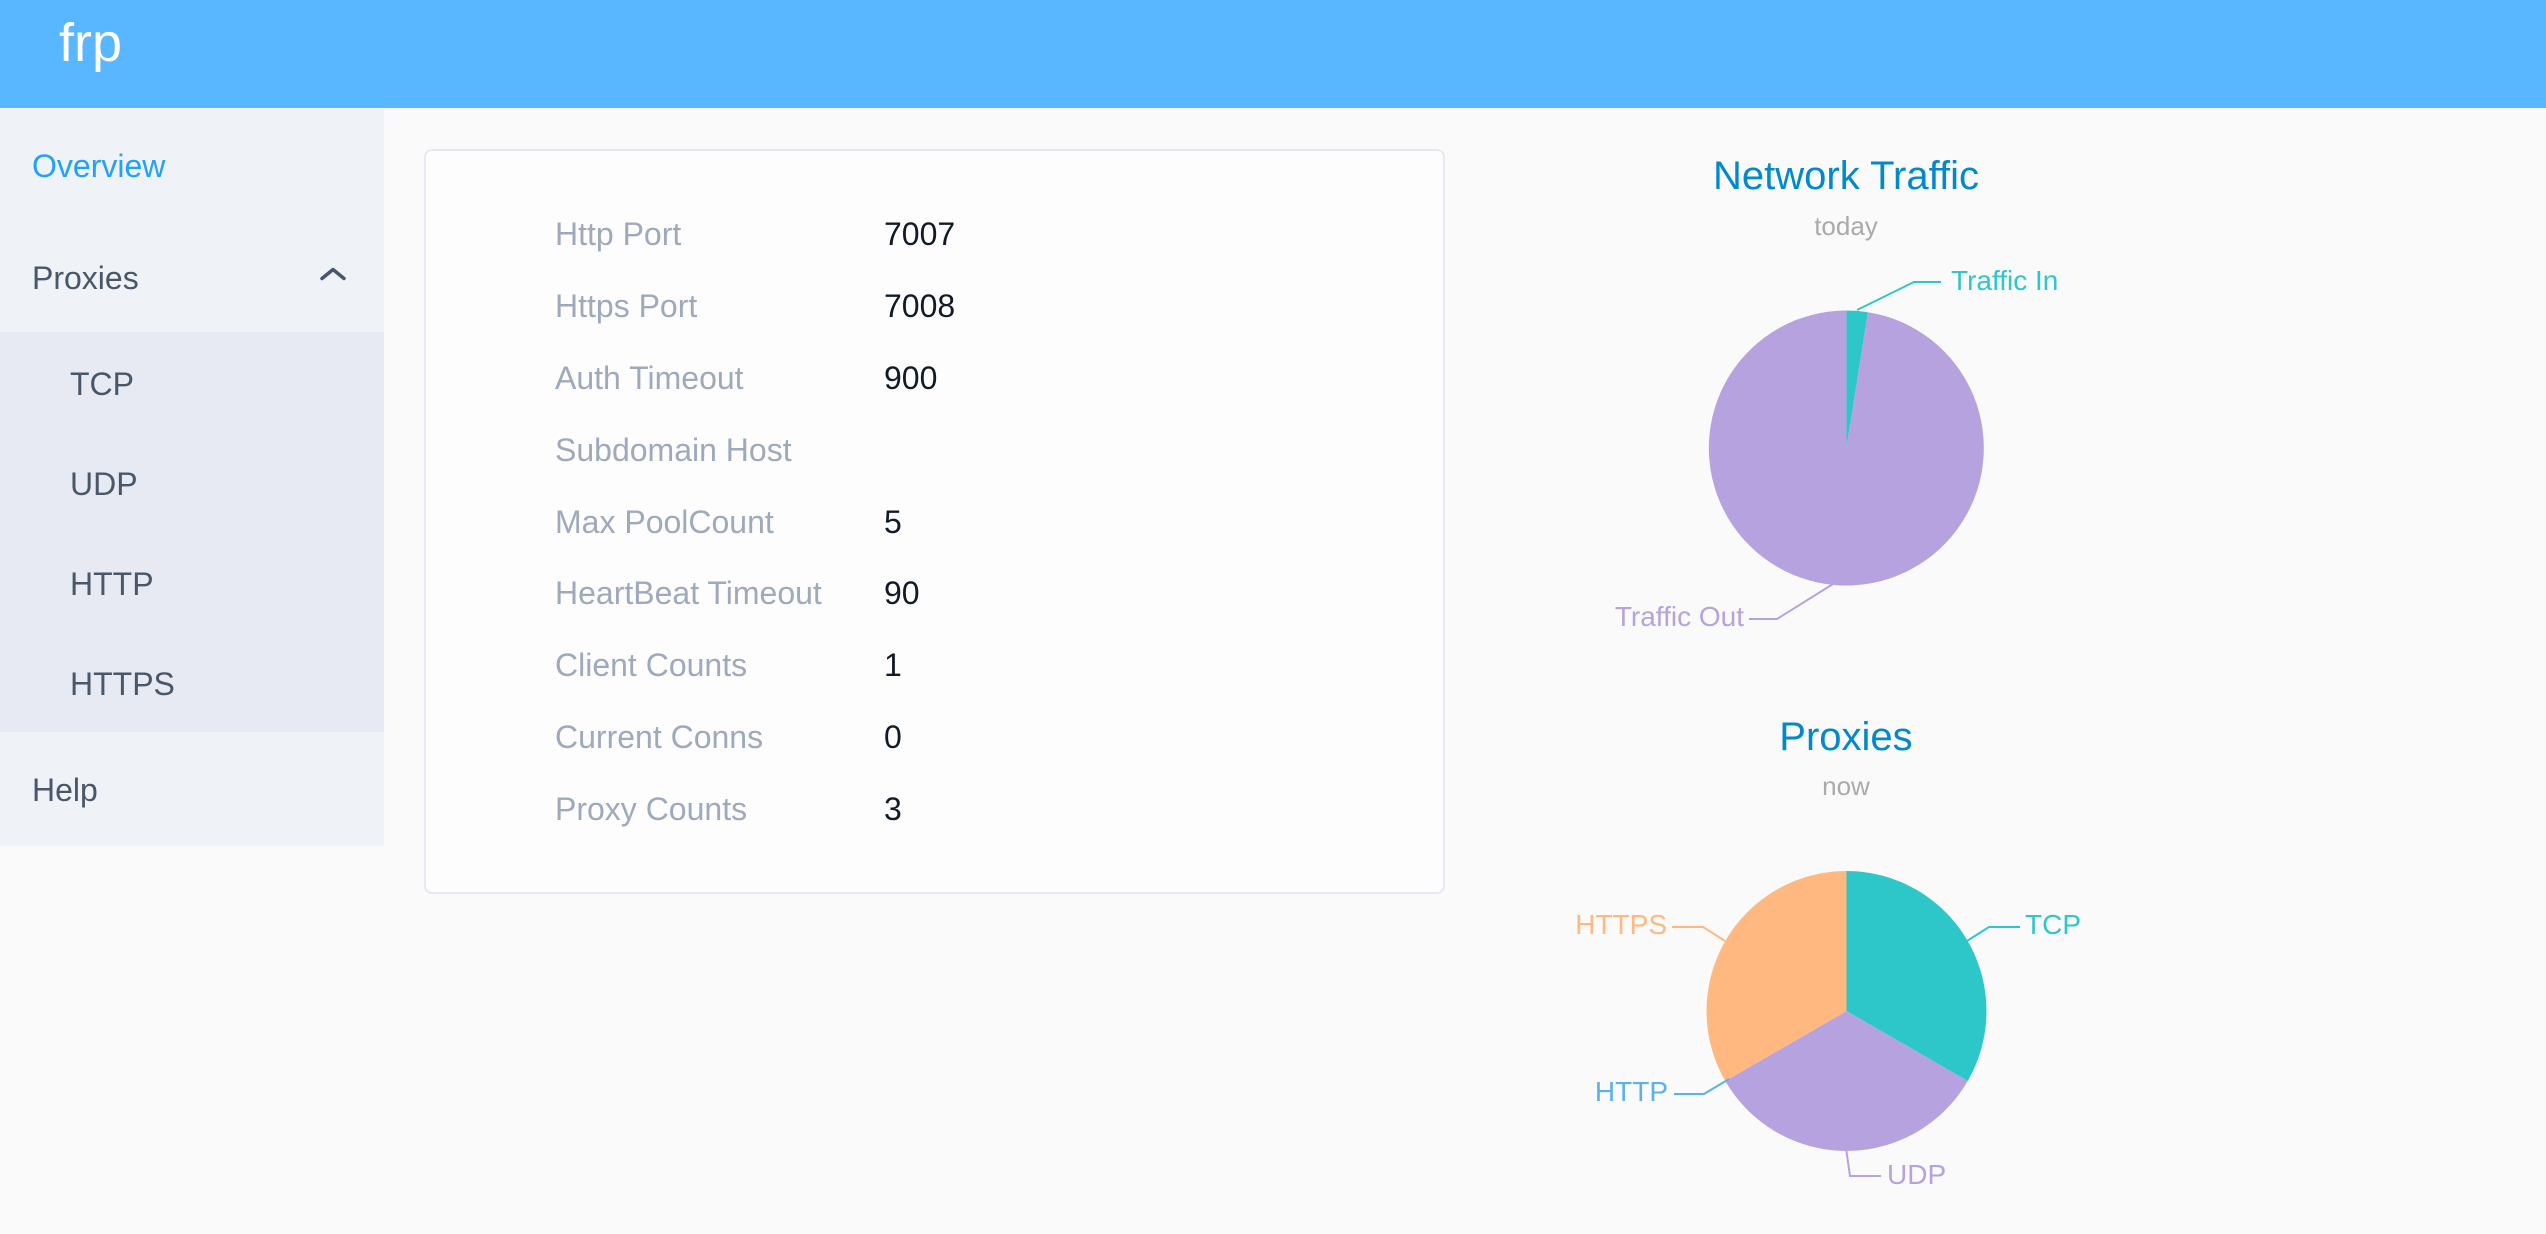 The width and height of the screenshot is (2546, 1234). What do you see at coordinates (2004, 280) in the screenshot?
I see `svg-text: Traffic In` at bounding box center [2004, 280].